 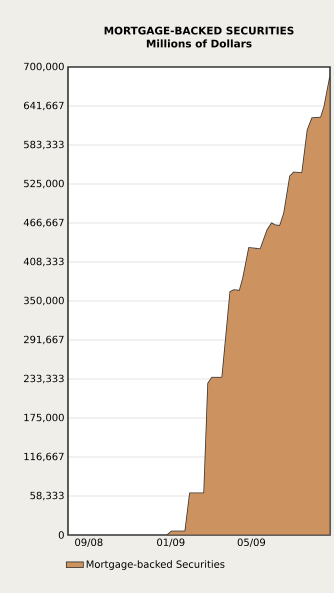 I want to click on y-tick-label: 58,333, so click(x=47, y=496).